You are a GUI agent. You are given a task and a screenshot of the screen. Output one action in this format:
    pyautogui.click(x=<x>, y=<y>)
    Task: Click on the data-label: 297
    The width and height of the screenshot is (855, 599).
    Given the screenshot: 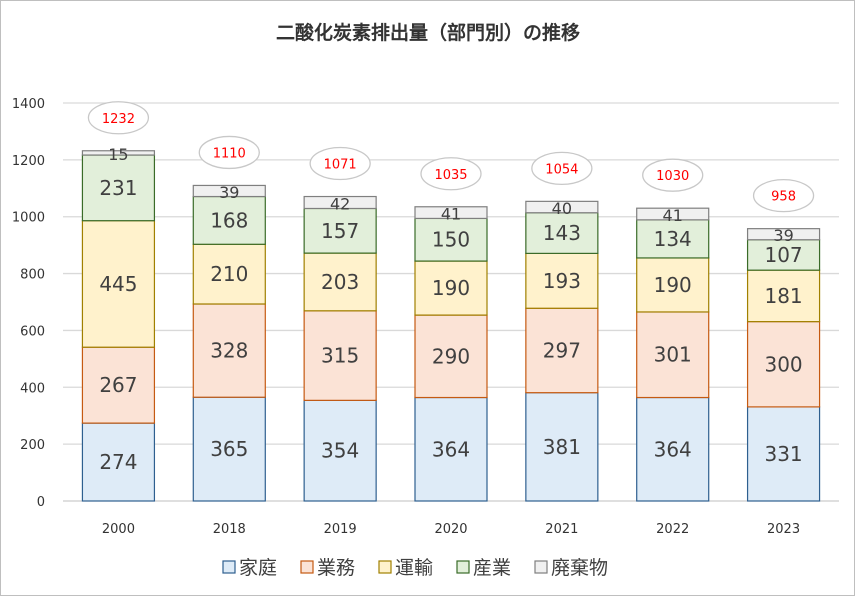 What is the action you would take?
    pyautogui.click(x=562, y=350)
    